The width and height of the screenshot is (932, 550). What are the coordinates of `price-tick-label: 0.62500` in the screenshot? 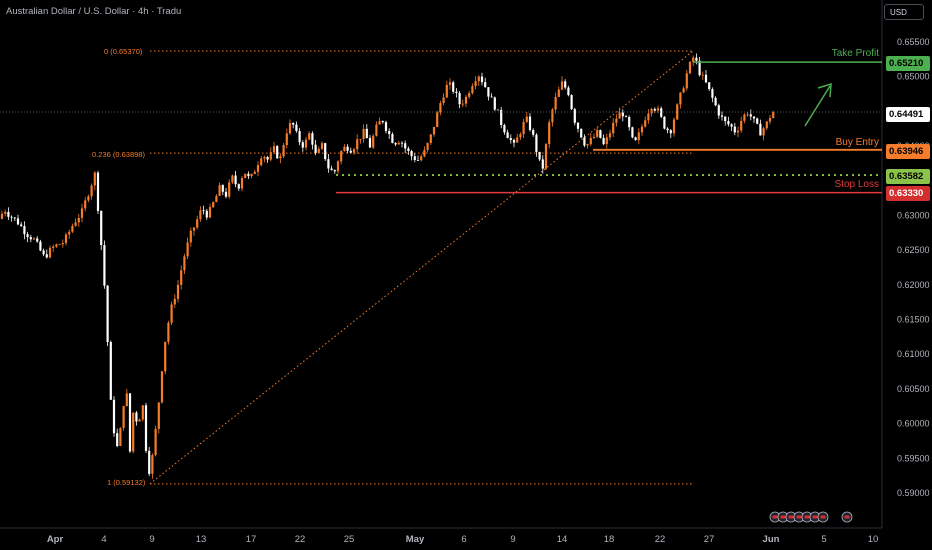 It's located at (913, 250).